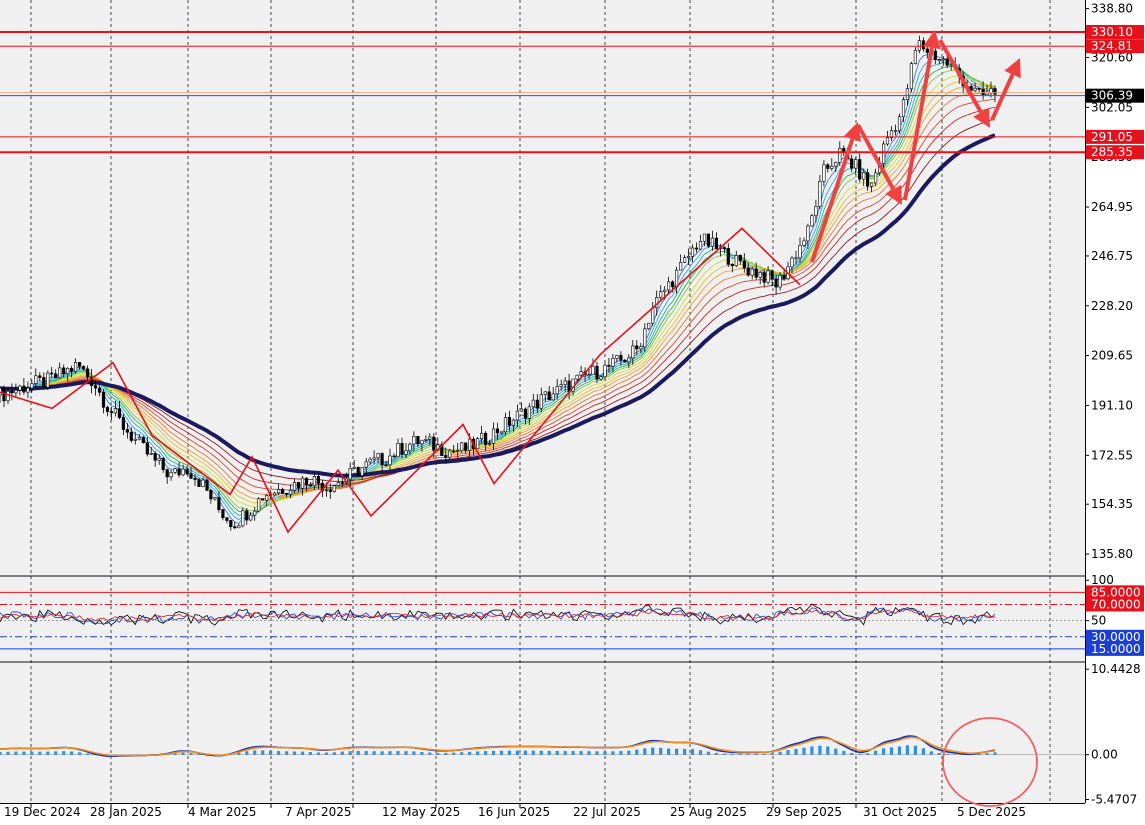 Image resolution: width=1145 pixels, height=825 pixels. What do you see at coordinates (222, 812) in the screenshot?
I see `x-axis-tick-label: 4 Mar 2025` at bounding box center [222, 812].